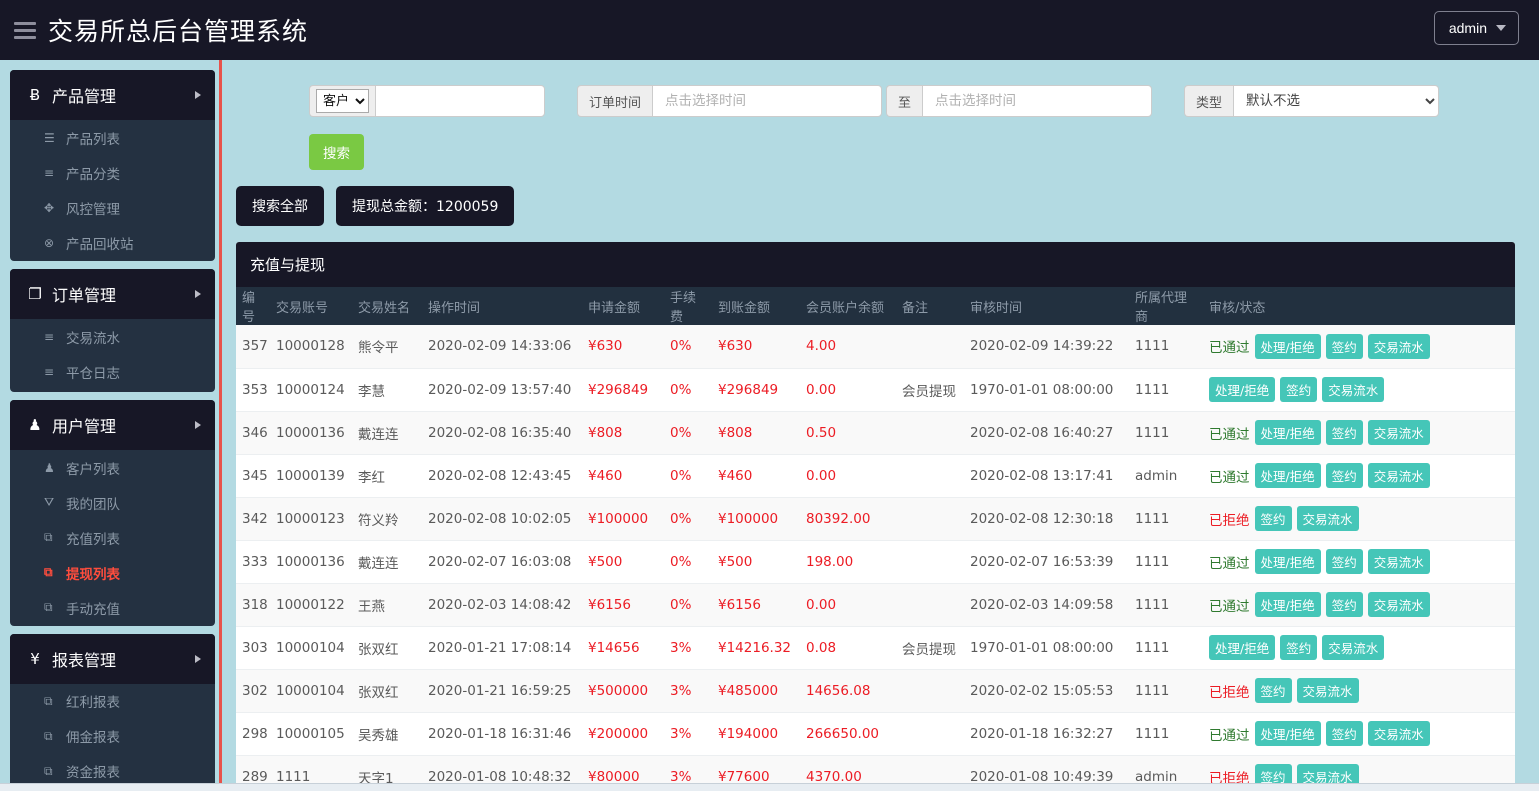 This screenshot has width=1539, height=791. I want to click on column-header-编号: 编号, so click(253, 306).